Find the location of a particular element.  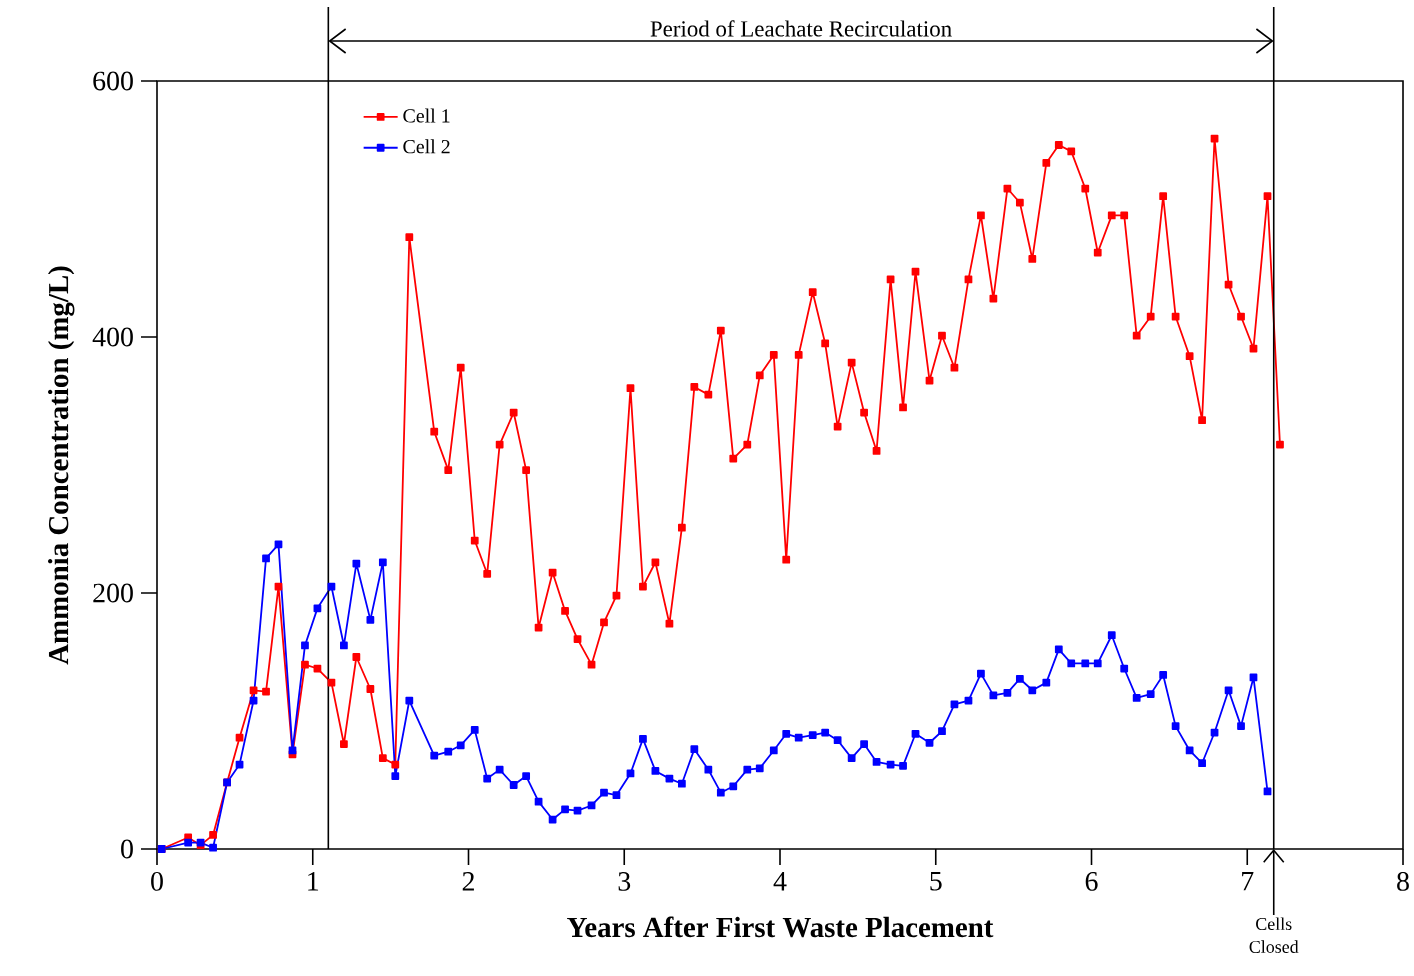

y-axis-title: Ammonia Concentration (mg/L) is located at coordinates (61, 465).